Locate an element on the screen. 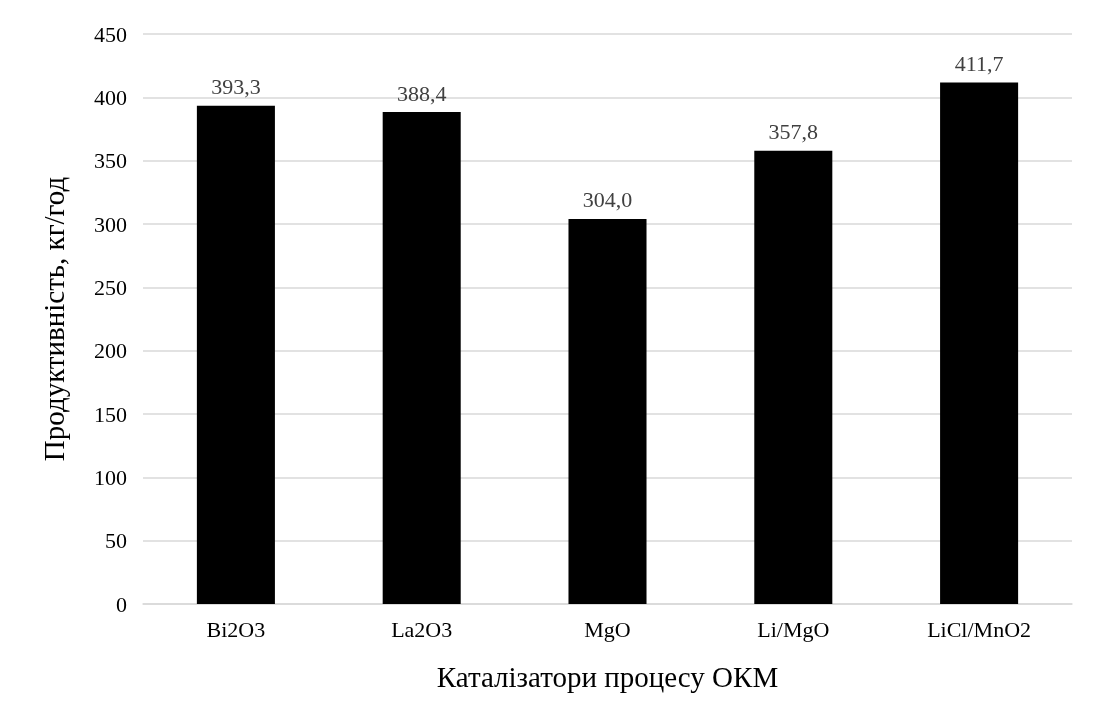  y-tick-label: 100 is located at coordinates (110, 477).